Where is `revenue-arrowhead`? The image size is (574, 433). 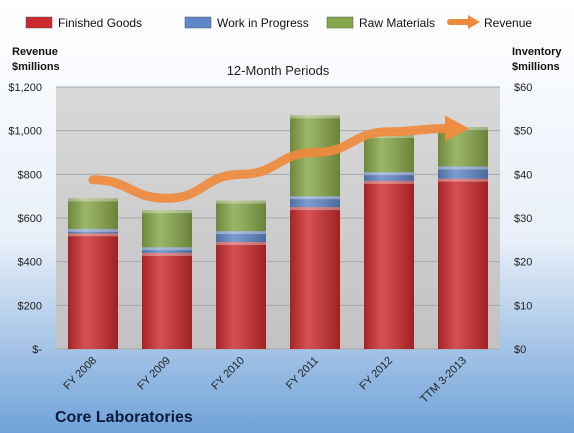 revenue-arrowhead is located at coordinates (457, 128).